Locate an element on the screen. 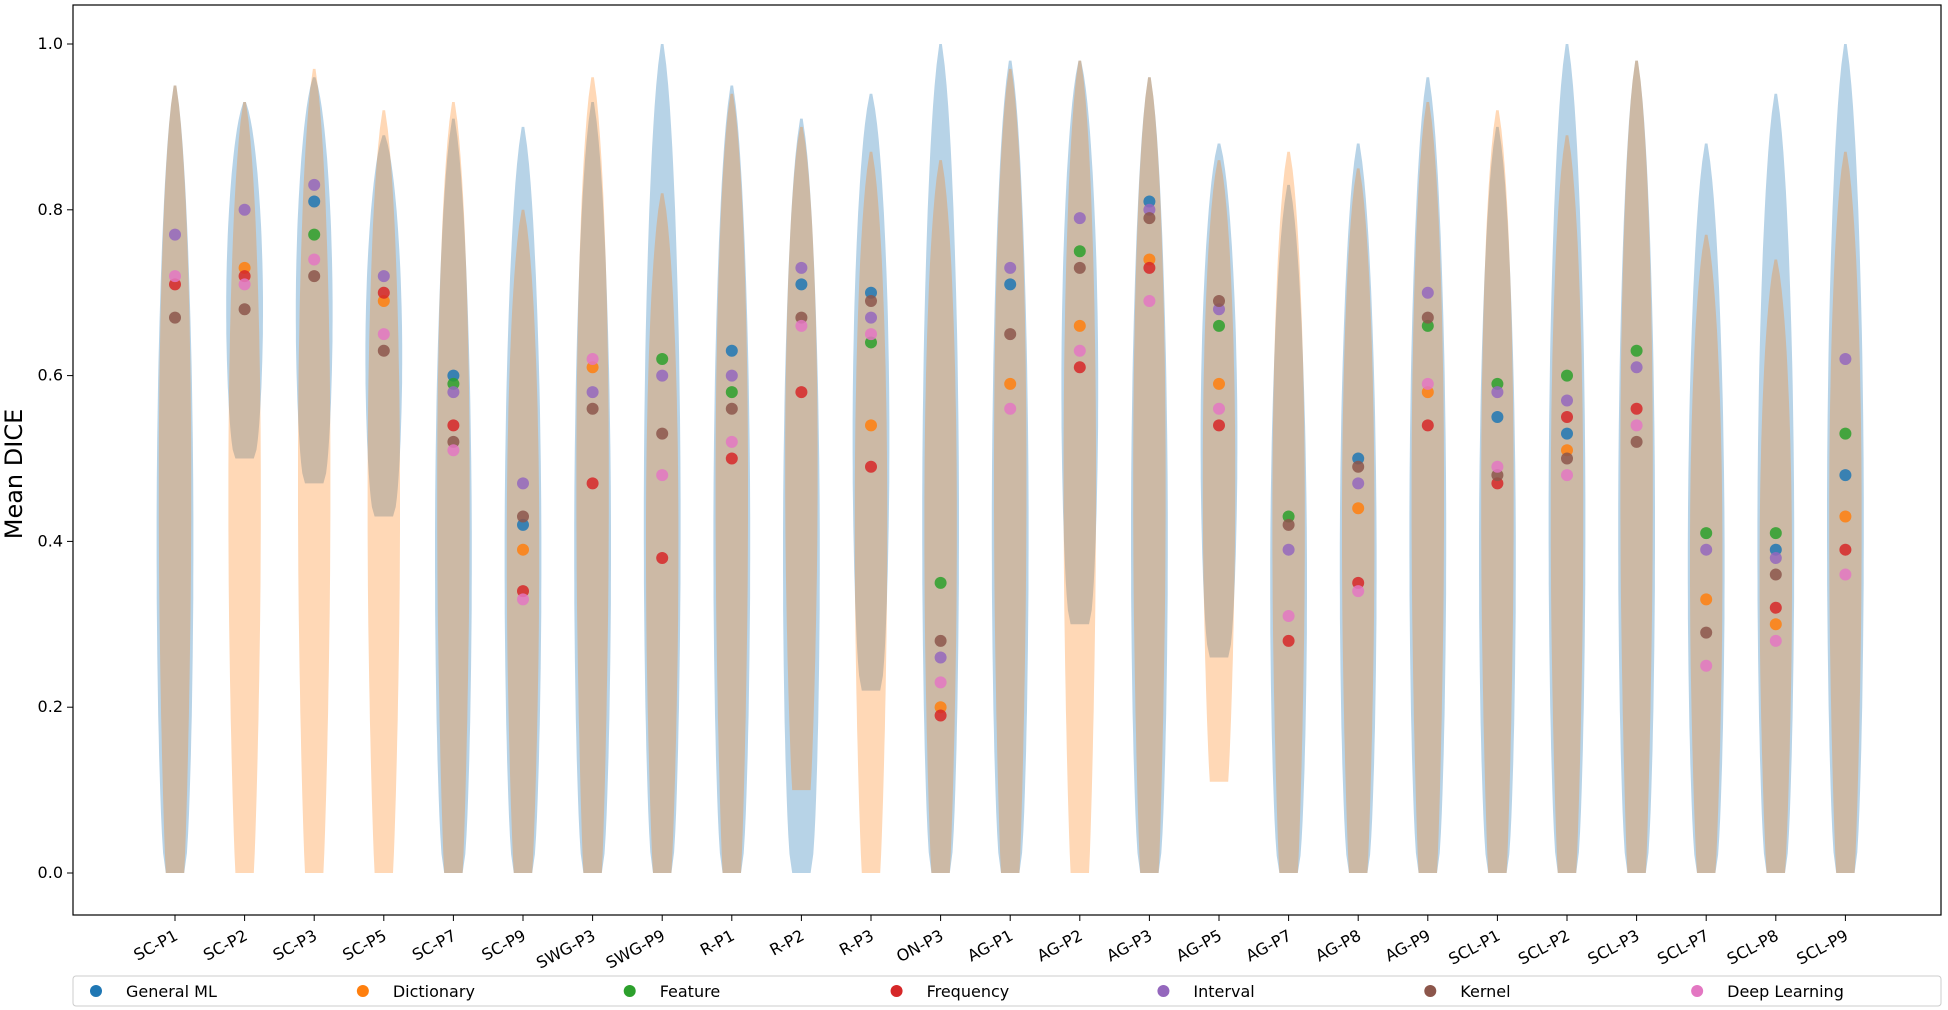 The height and width of the screenshot is (1010, 1948). point-frequency-swg-p9 is located at coordinates (662, 557).